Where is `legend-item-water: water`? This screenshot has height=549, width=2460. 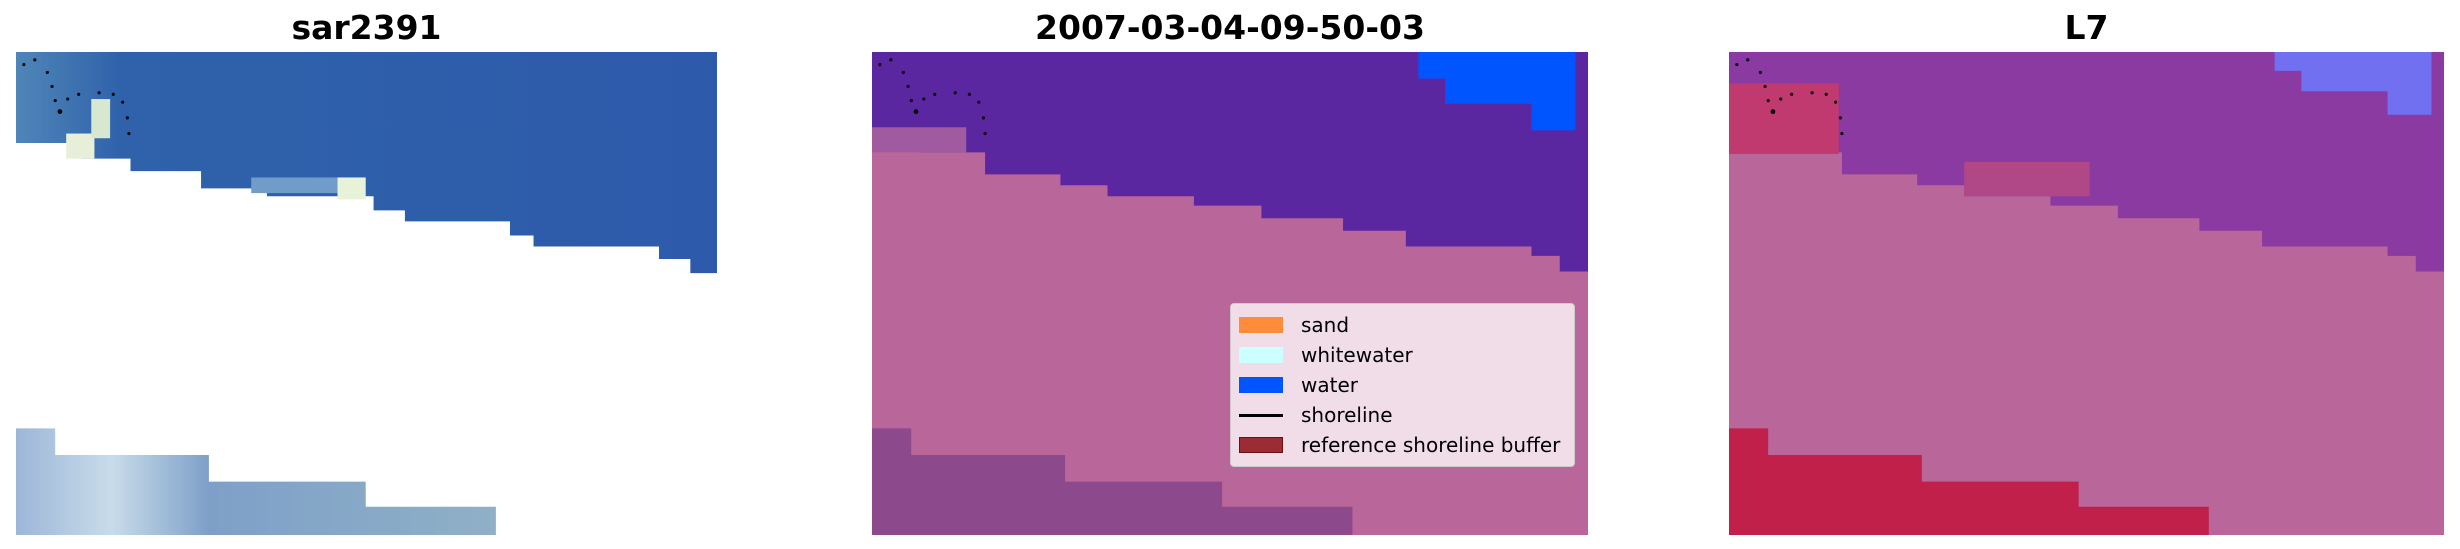
legend-item-water: water is located at coordinates (1402, 385).